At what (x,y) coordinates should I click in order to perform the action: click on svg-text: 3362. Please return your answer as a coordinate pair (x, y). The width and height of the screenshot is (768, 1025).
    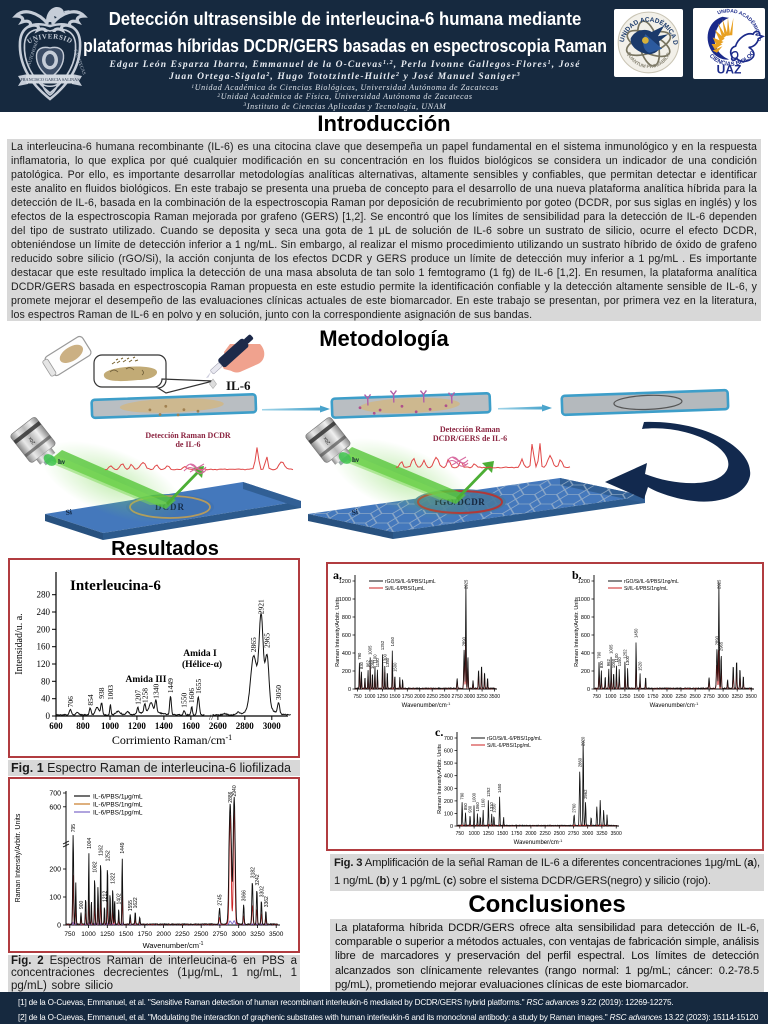
    Looking at the image, I should click on (267, 901).